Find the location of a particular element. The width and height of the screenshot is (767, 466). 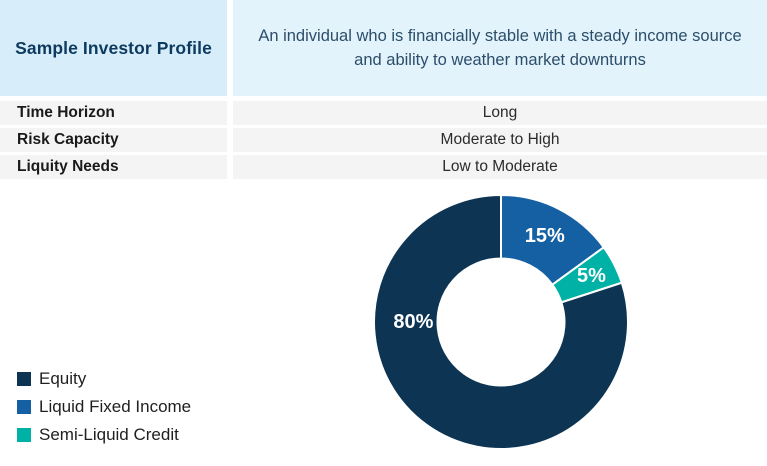

legend-label: Semi-Liquid Credit is located at coordinates (109, 434).